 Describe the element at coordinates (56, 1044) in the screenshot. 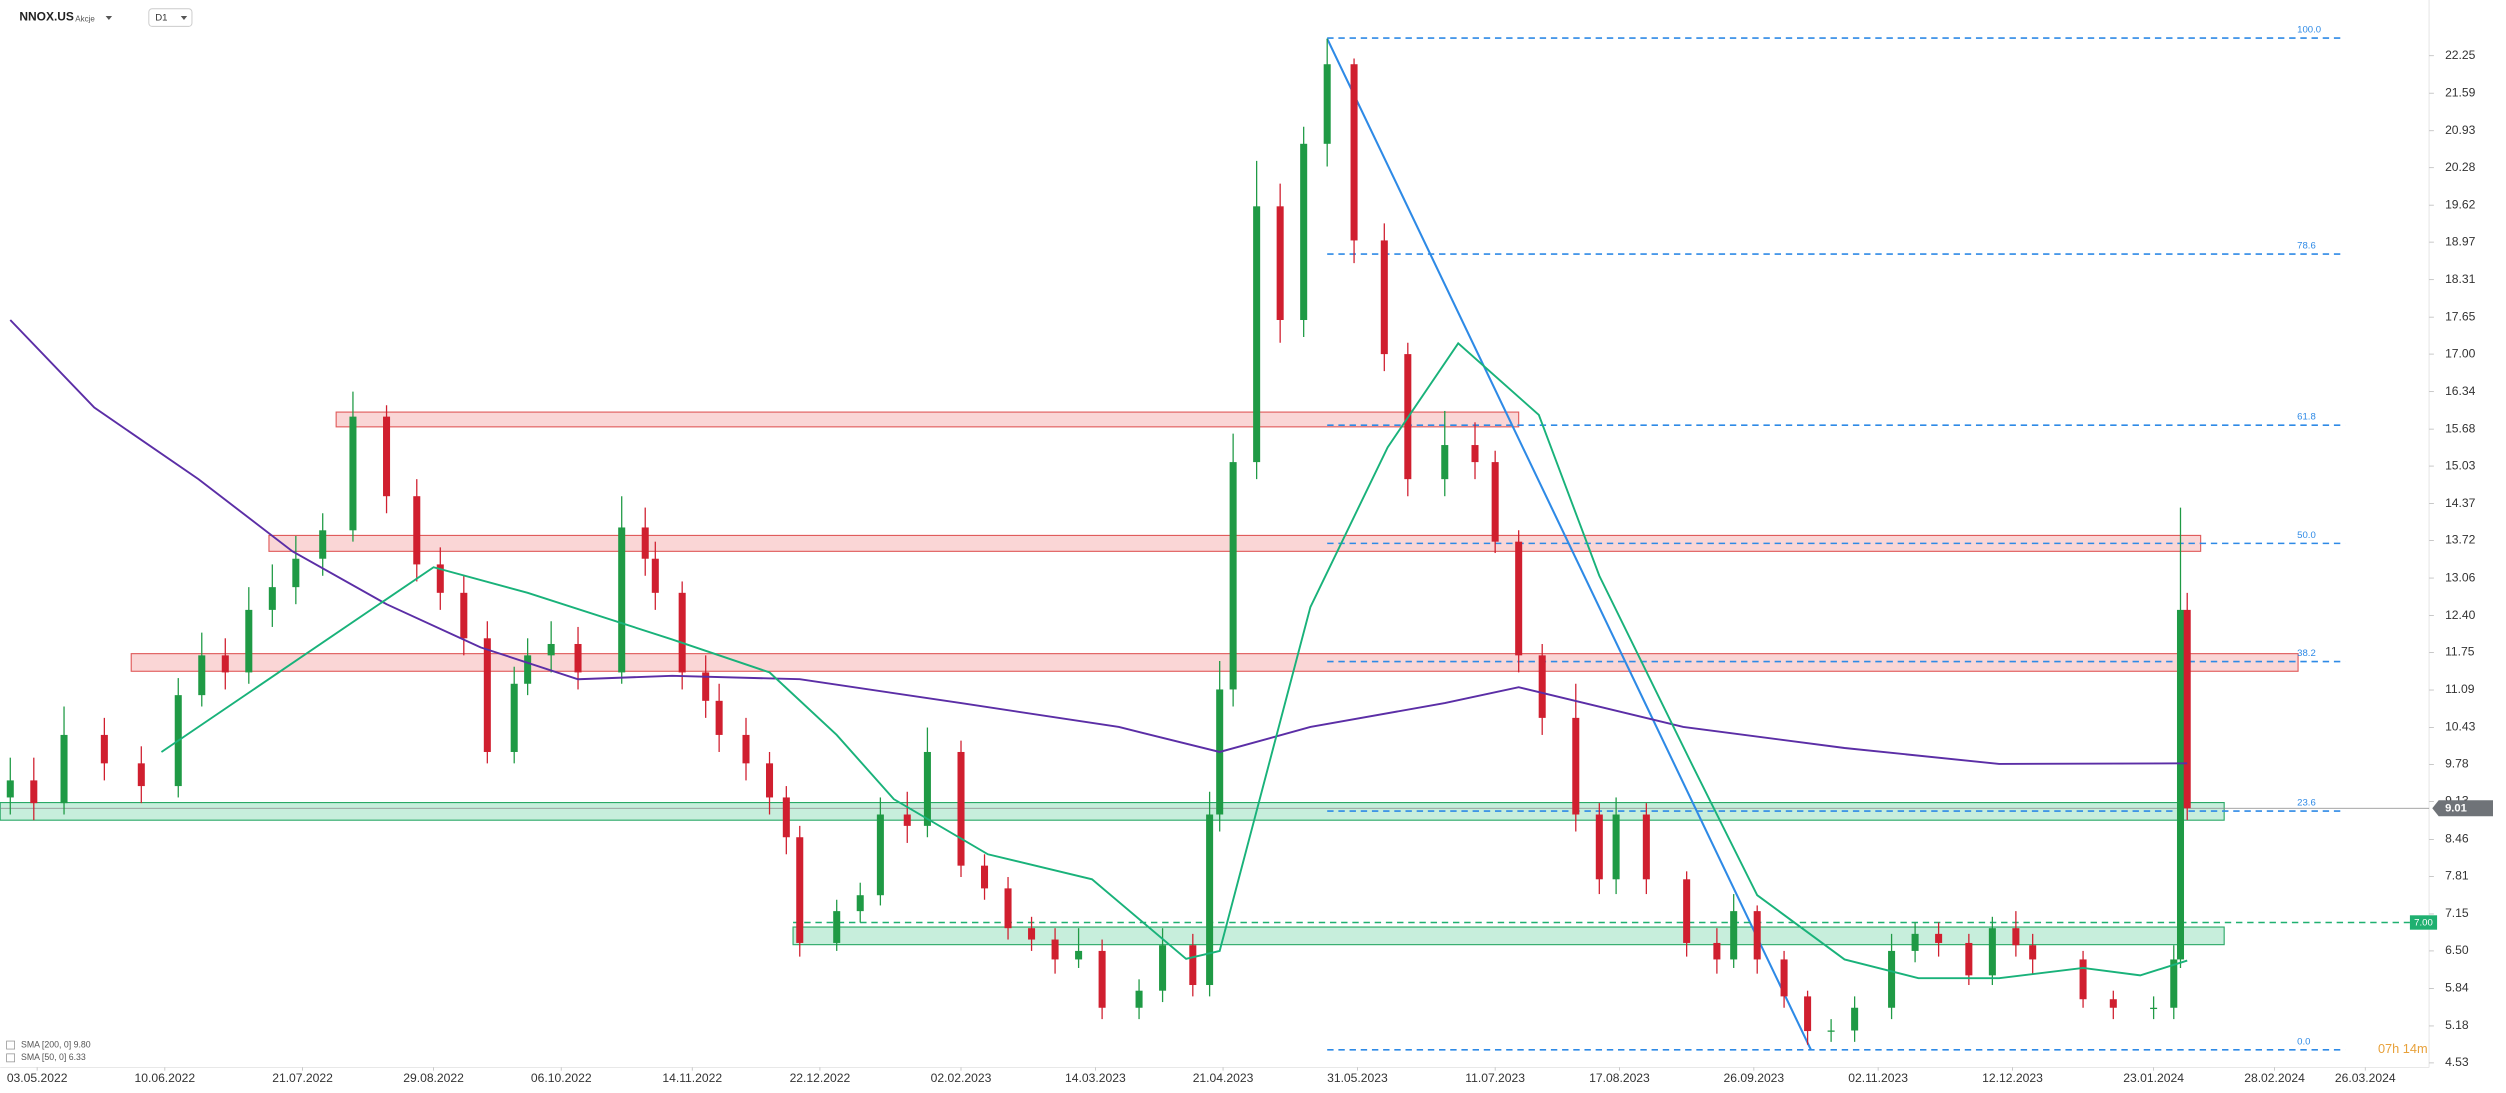

I see `legend-entry: SMA [200, 0] 9.80` at that location.